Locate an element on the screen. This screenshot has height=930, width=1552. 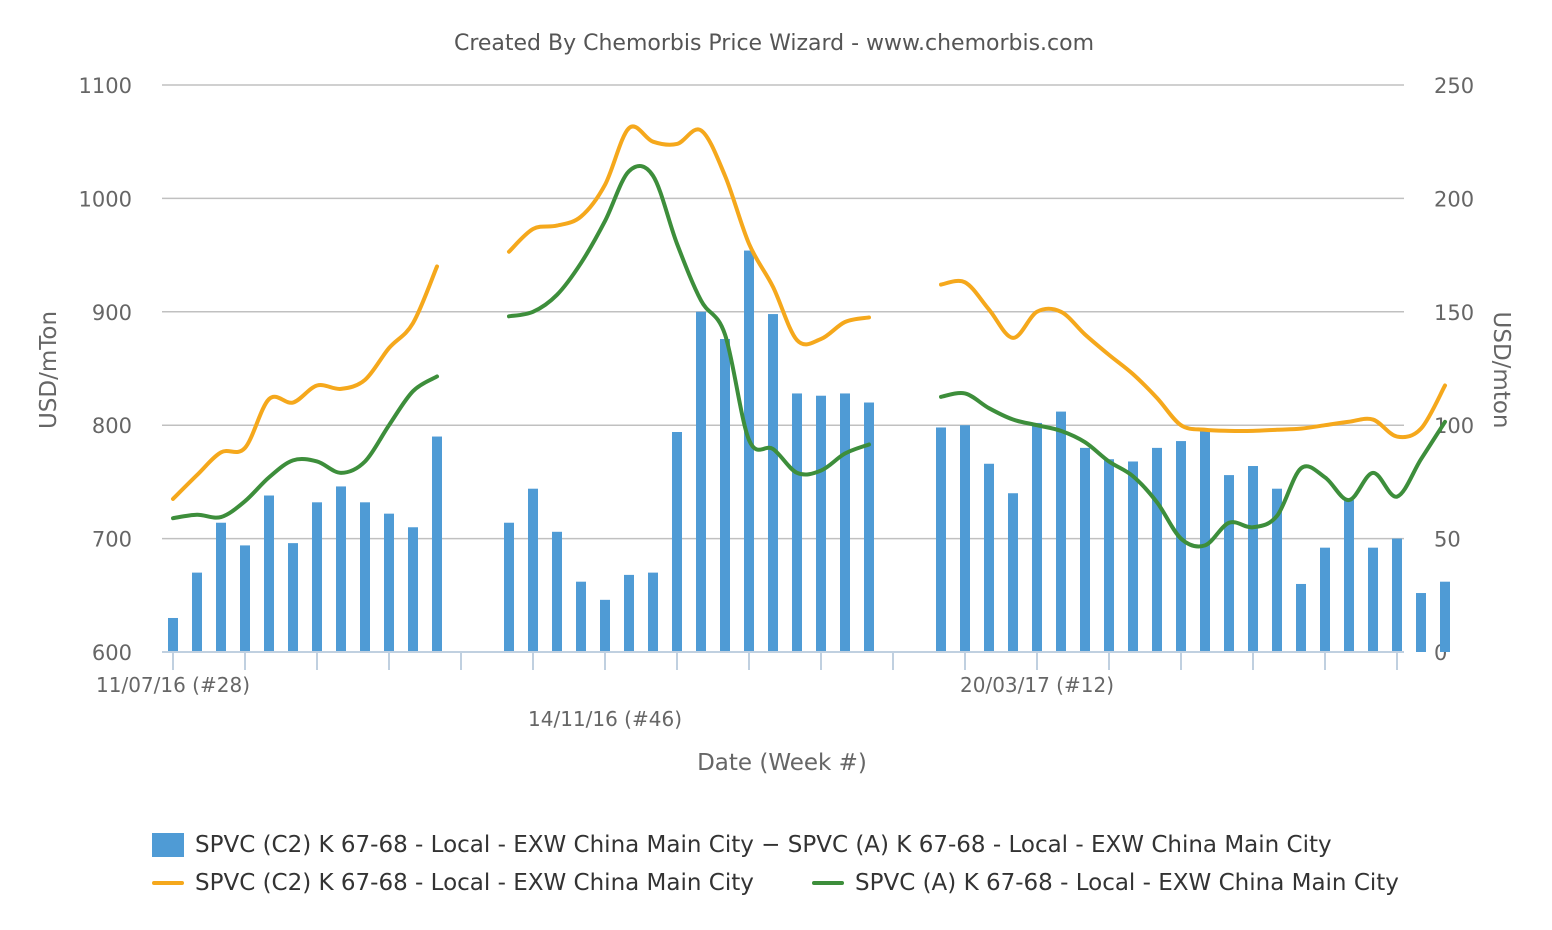
y-tick-label-left: 700 is located at coordinates (112, 540).